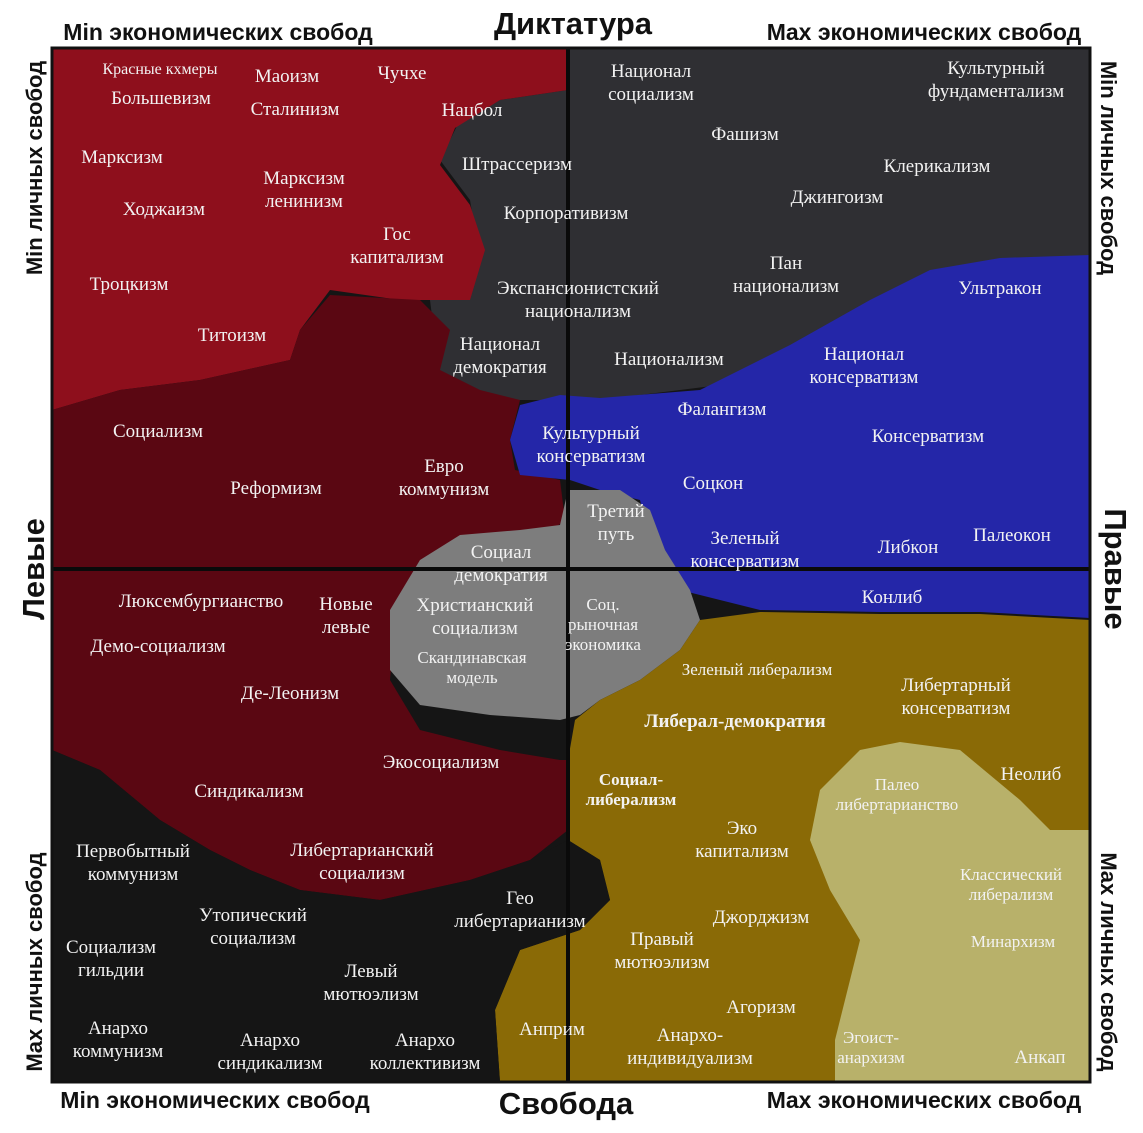 The height and width of the screenshot is (1133, 1143). What do you see at coordinates (897, 804) in the screenshot?
I see `ideology-line: либертарианство` at bounding box center [897, 804].